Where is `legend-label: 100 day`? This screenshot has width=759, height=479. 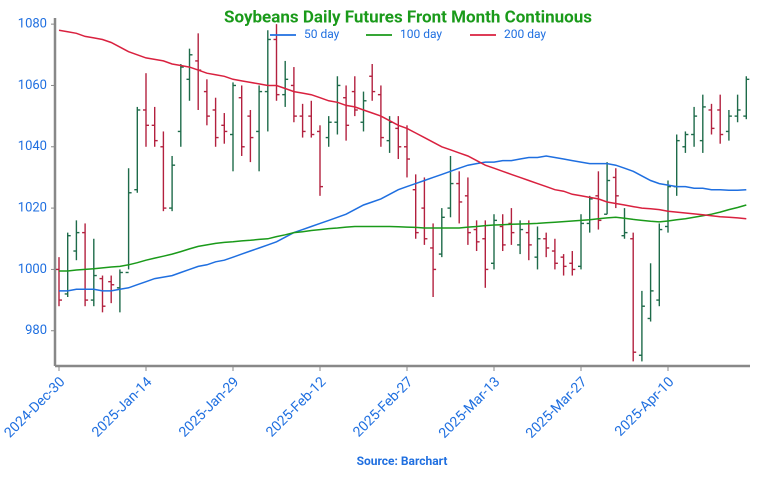 legend-label: 100 day is located at coordinates (421, 34).